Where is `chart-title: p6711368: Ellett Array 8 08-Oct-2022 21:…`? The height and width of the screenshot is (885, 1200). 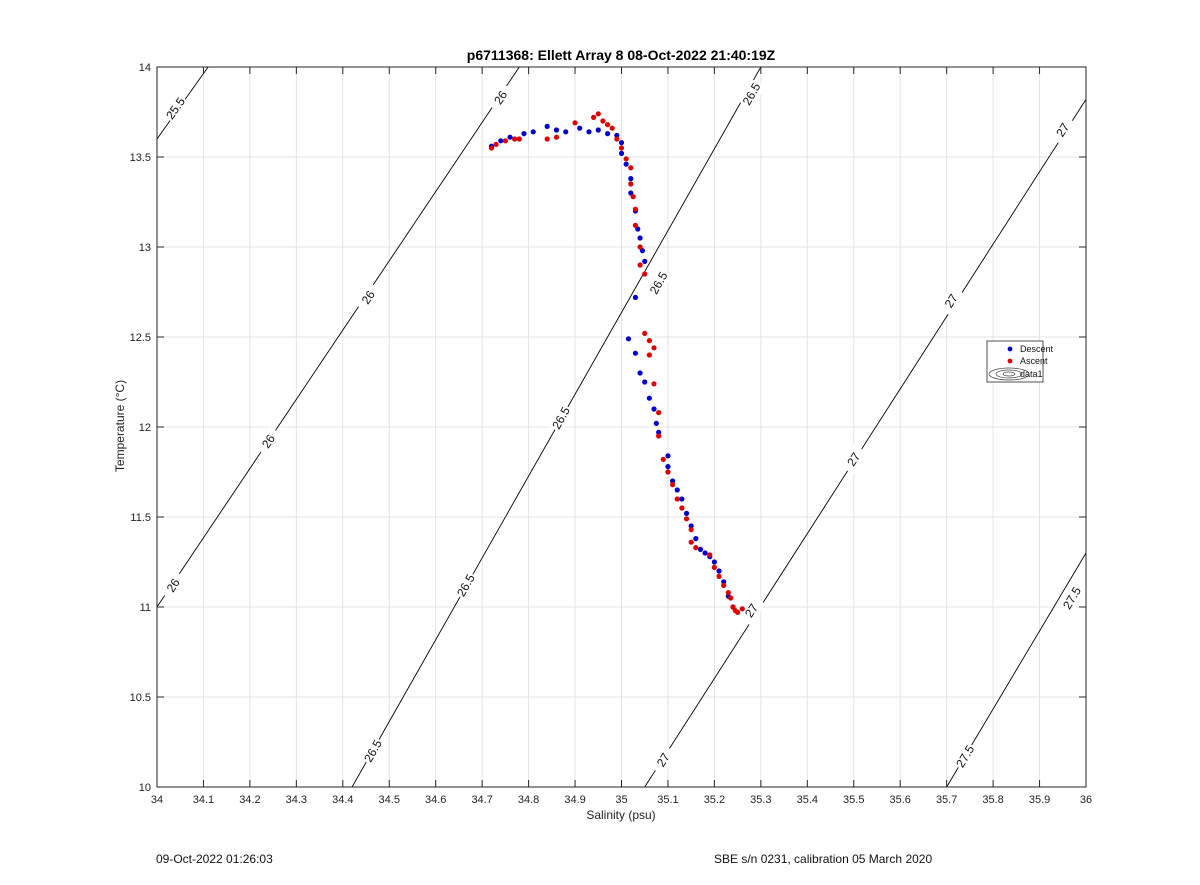
chart-title: p6711368: Ellett Array 8 08-Oct-2022 21:… is located at coordinates (621, 55).